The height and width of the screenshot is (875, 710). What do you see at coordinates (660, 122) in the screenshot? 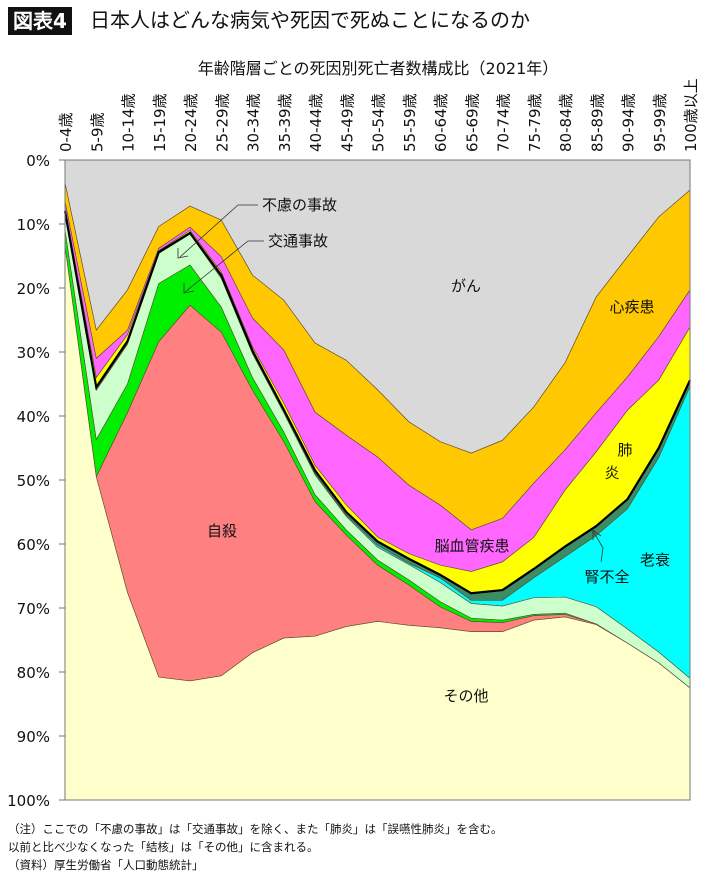
I see `x-tick-label: 95-99歳` at bounding box center [660, 122].